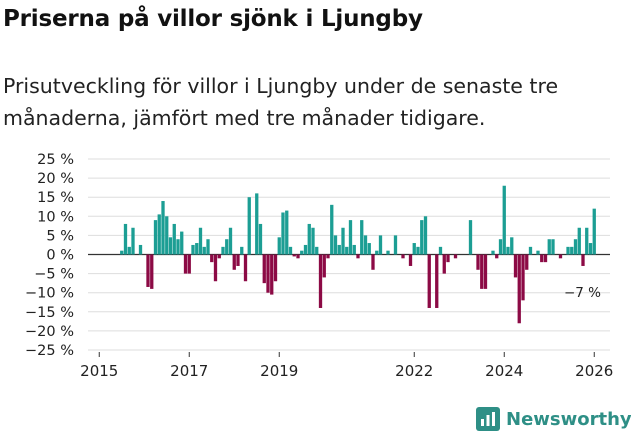 Image resolution: width=631 pixels, height=439 pixels. Describe the element at coordinates (60, 236) in the screenshot. I see `y-tick-label: 5 %` at that location.